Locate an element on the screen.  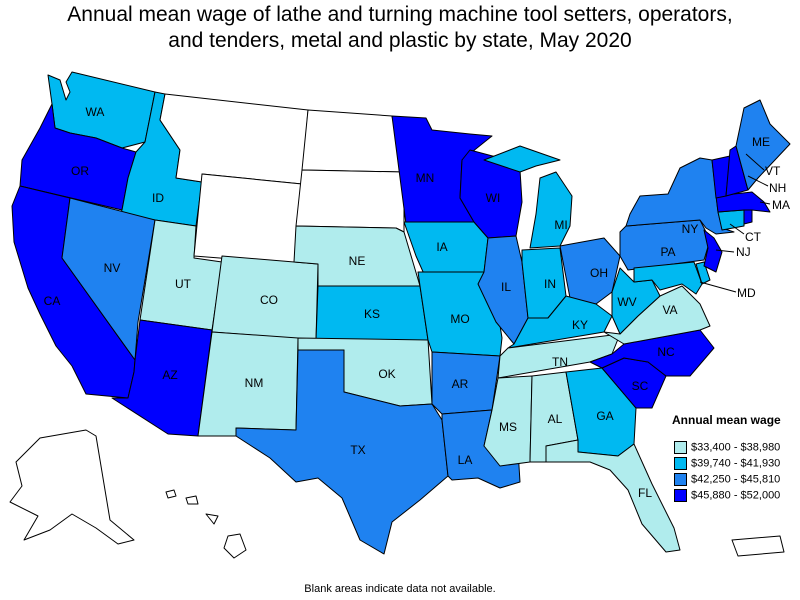
label-ga: GA is located at coordinates (604, 416).